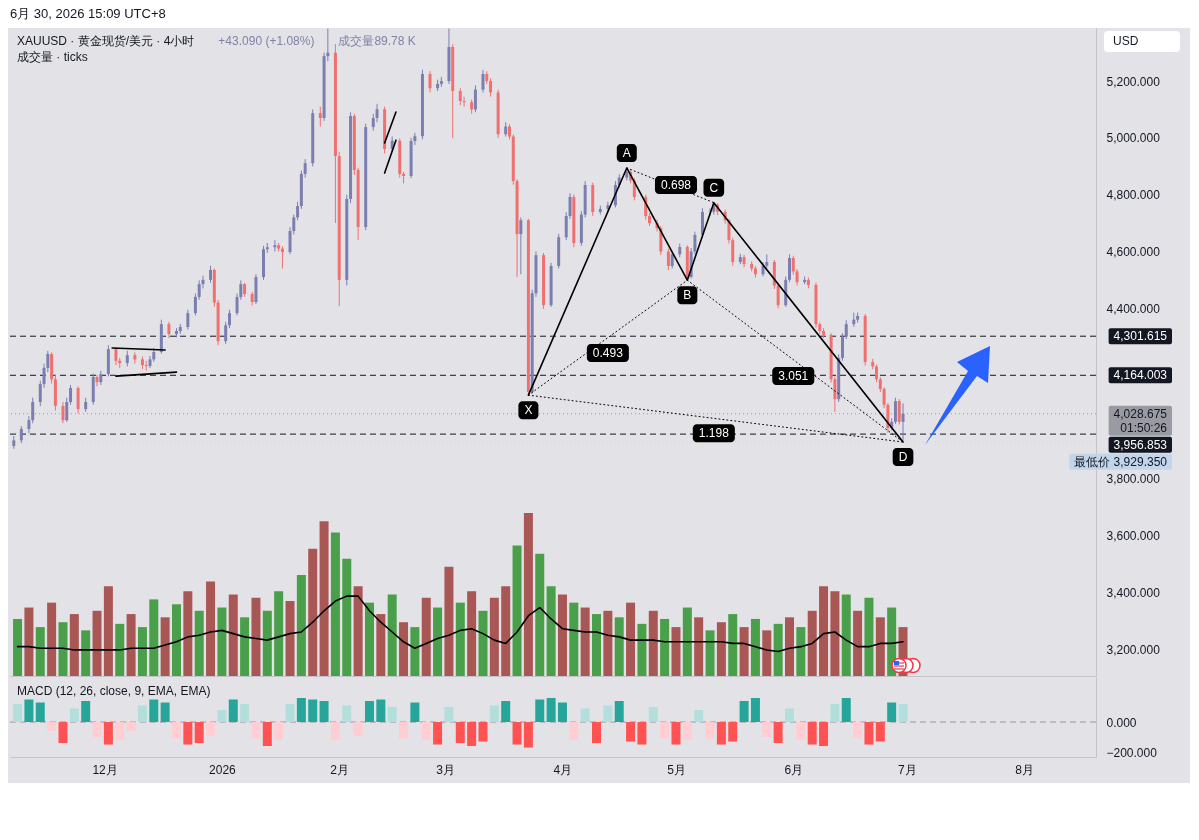 Image resolution: width=1199 pixels, height=840 pixels. Describe the element at coordinates (687, 295) in the screenshot. I see `annotation: B` at that location.